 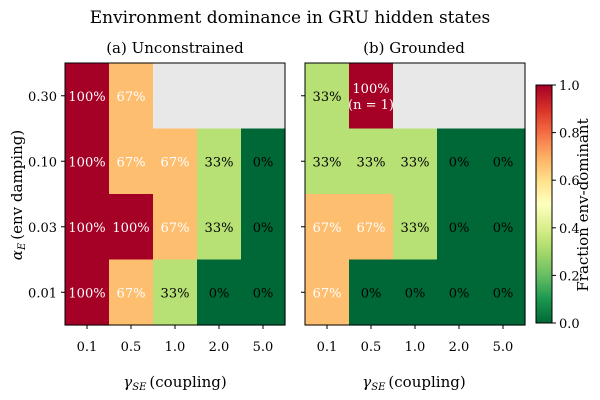 What do you see at coordinates (87, 347) in the screenshot?
I see `x-tick-label: 0.1` at bounding box center [87, 347].